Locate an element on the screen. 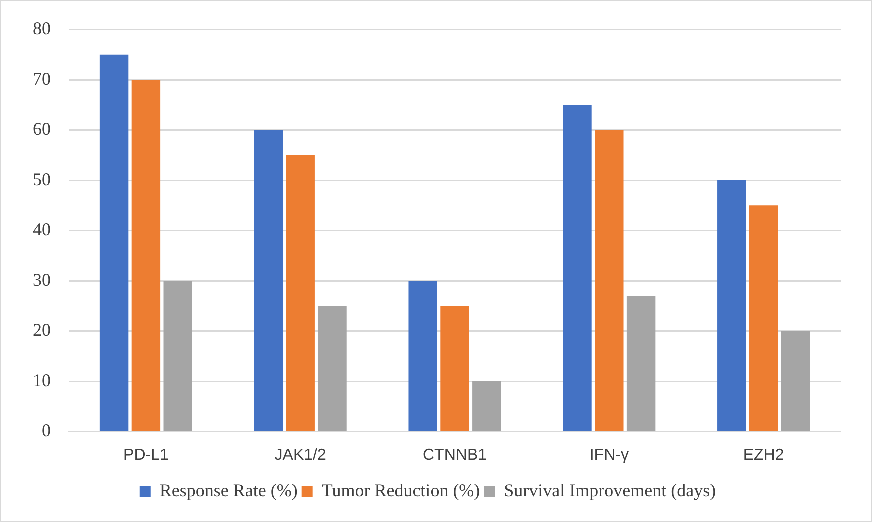 This screenshot has width=872, height=522. legend-label: Survival Improvement (days) is located at coordinates (610, 490).